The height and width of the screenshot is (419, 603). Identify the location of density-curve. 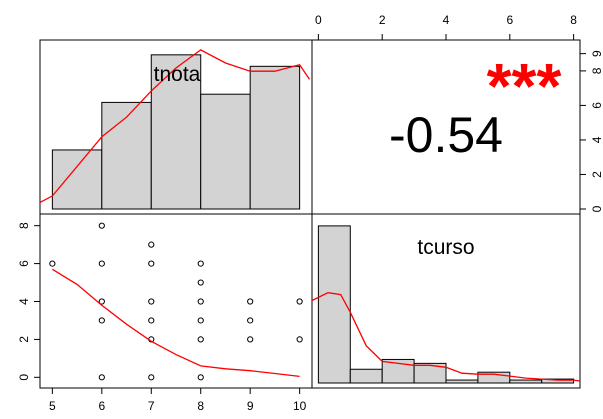
(446, 337).